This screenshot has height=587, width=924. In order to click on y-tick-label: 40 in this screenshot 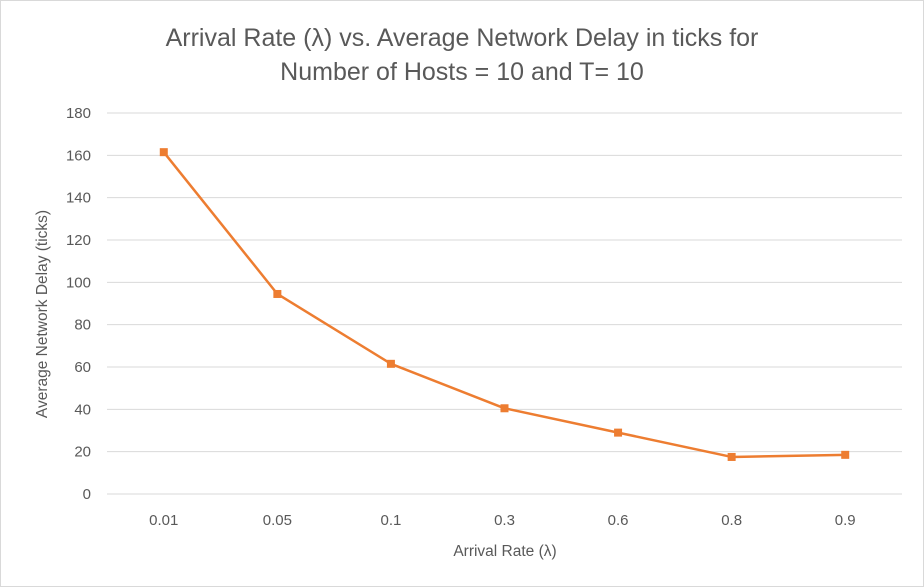, I will do `click(82, 409)`.